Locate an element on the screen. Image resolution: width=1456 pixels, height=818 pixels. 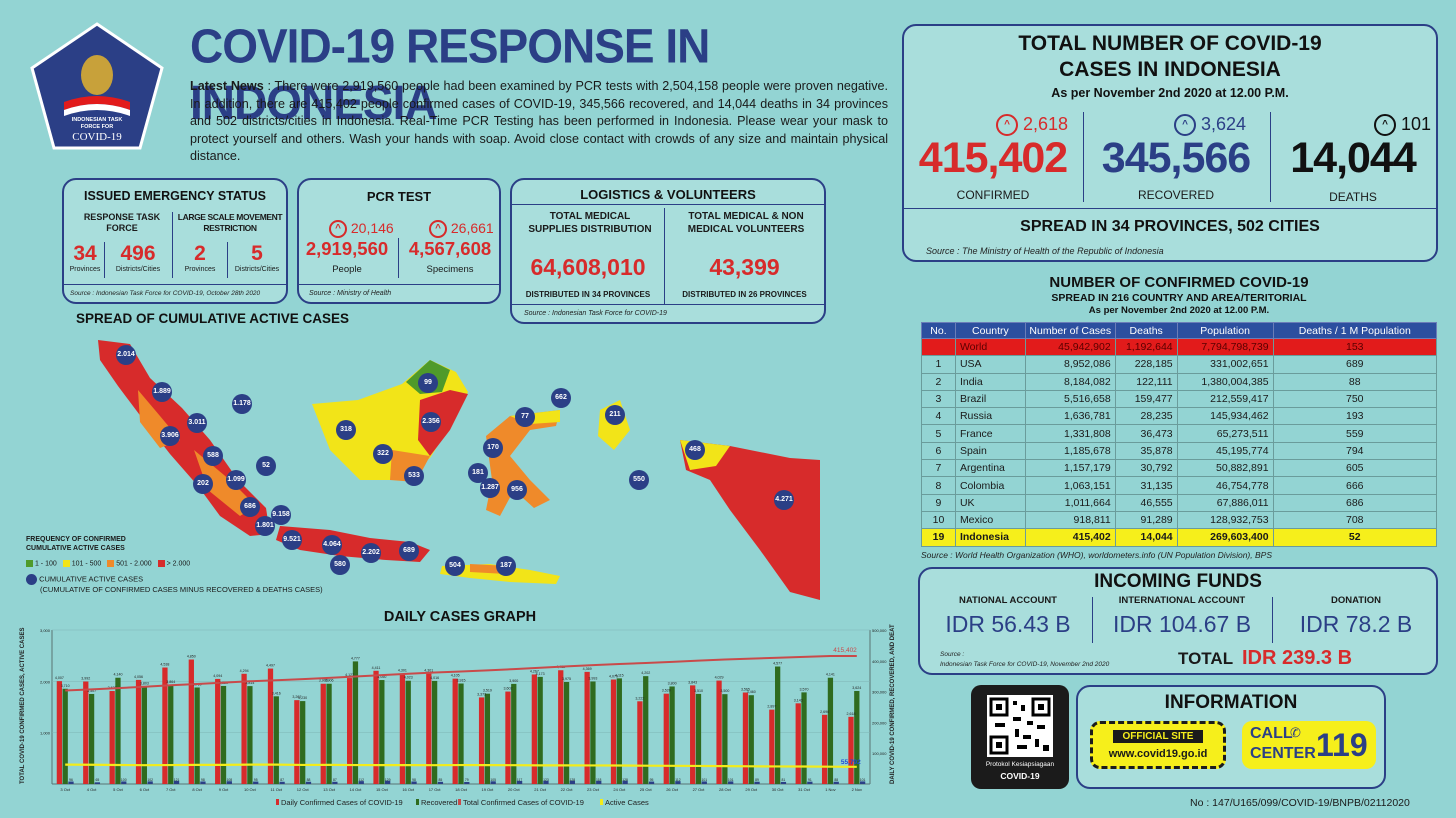
x-tick-label: 19 Oct is located at coordinates (487, 789).